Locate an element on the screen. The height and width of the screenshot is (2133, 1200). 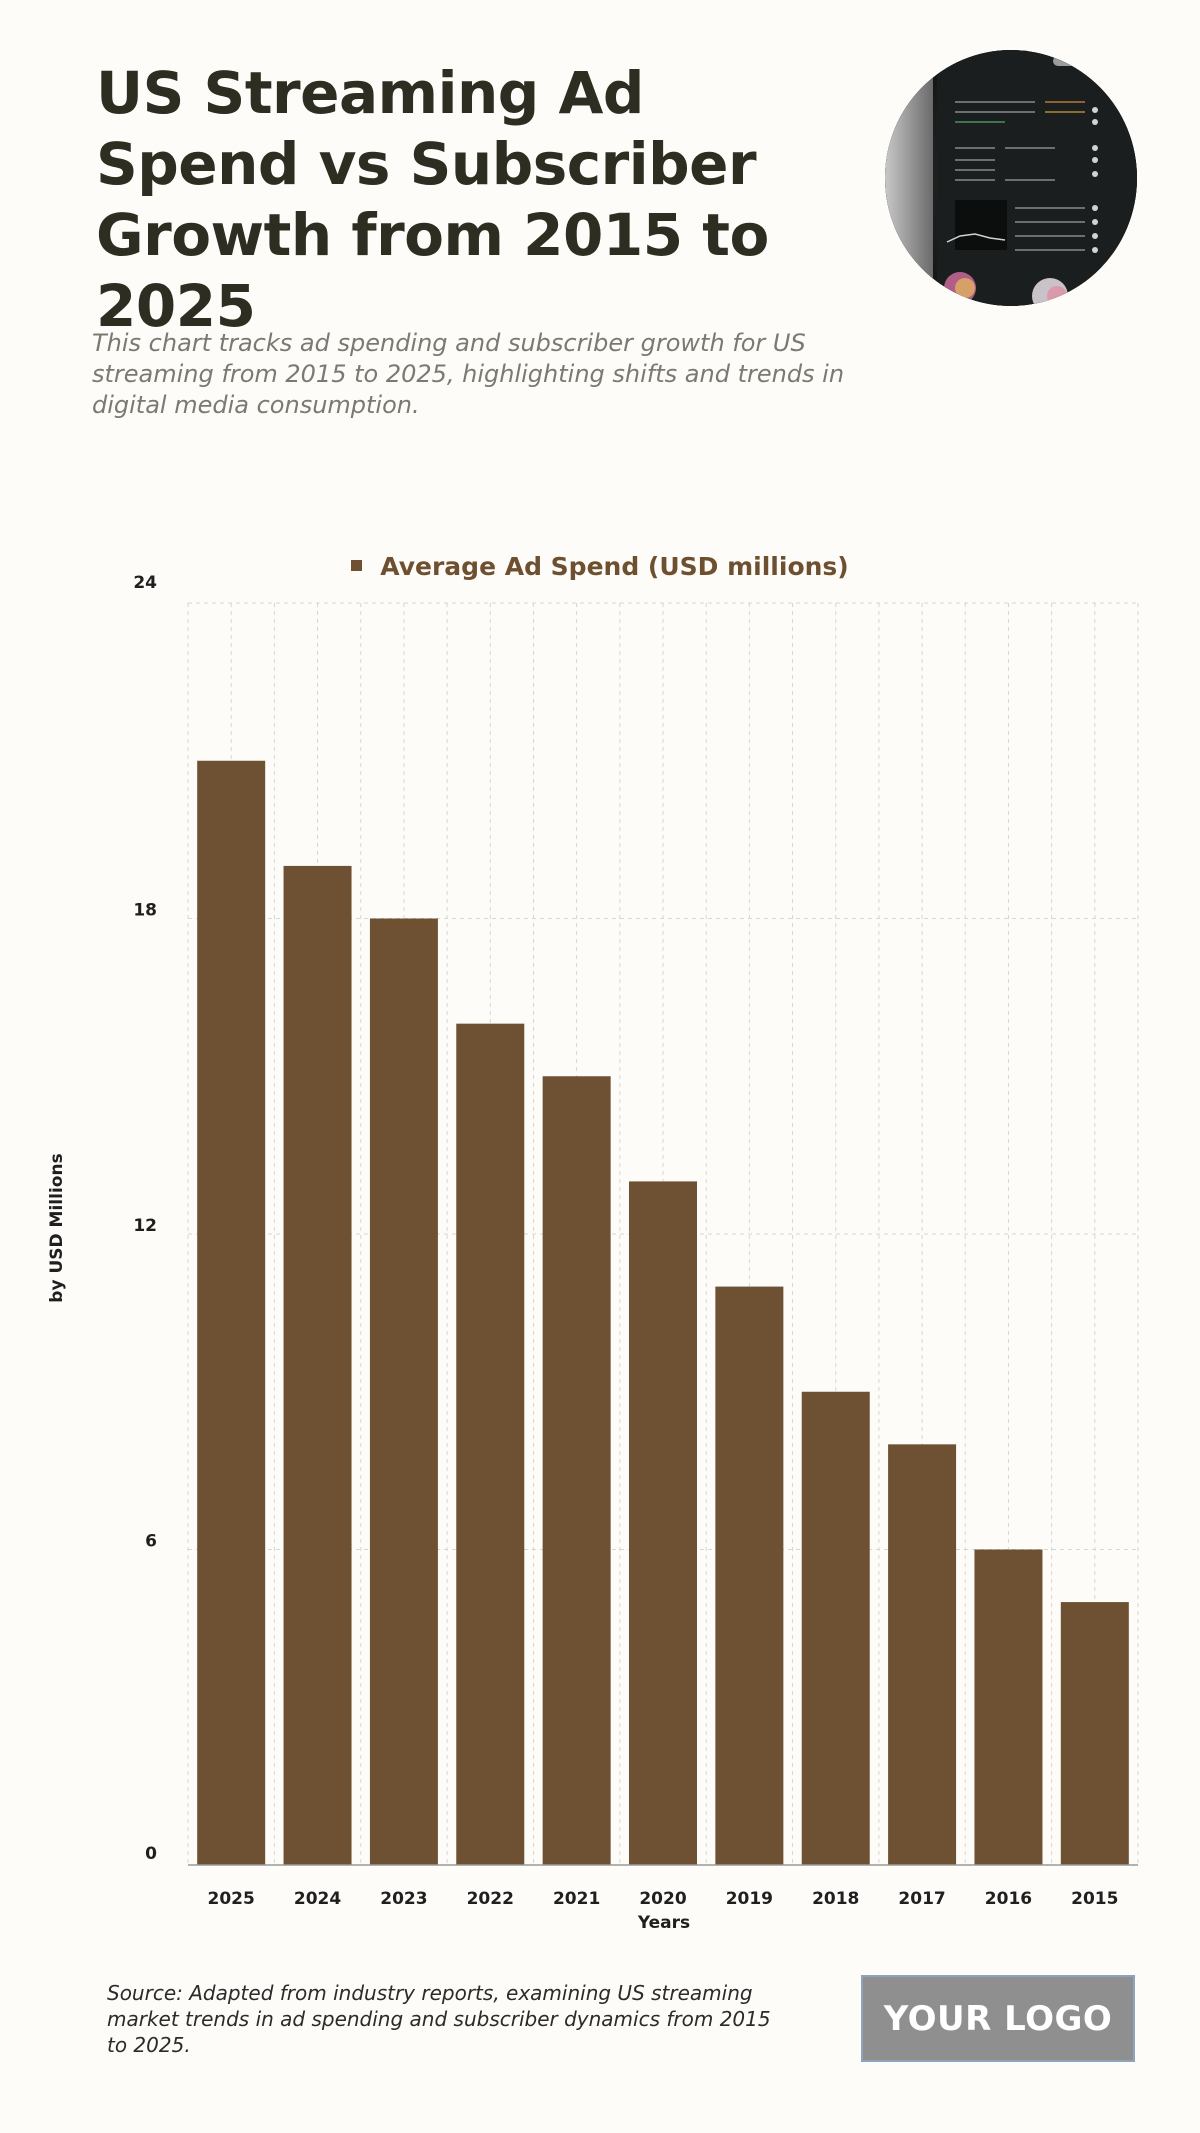
y-tick-label: 18 is located at coordinates (145, 911).